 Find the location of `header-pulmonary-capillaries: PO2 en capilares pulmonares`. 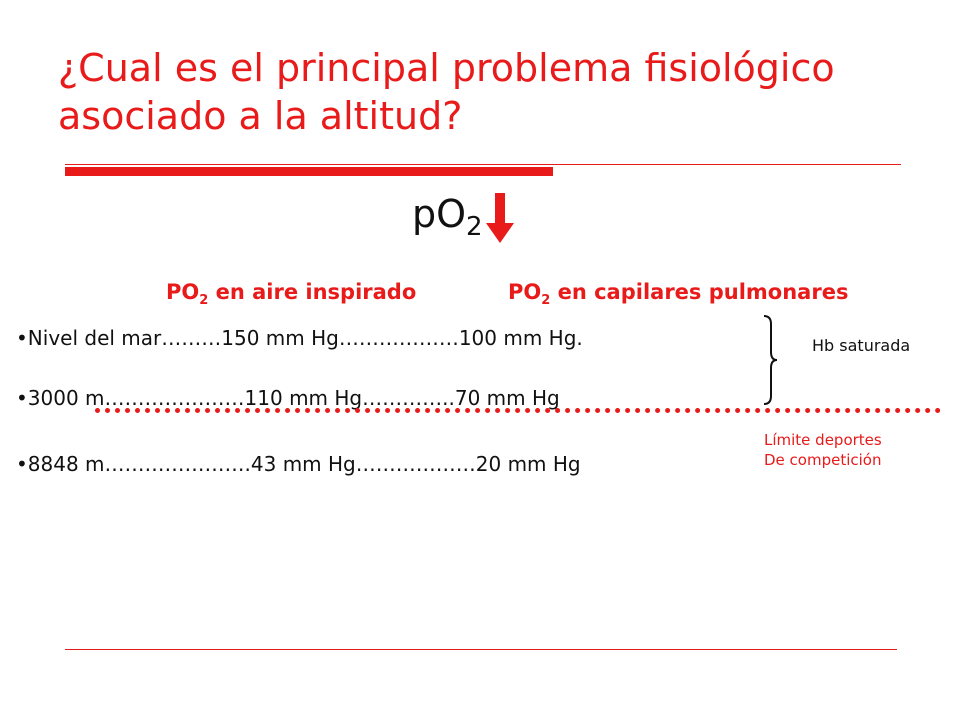

header-pulmonary-capillaries: PO2 en capilares pulmonares is located at coordinates (678, 294).